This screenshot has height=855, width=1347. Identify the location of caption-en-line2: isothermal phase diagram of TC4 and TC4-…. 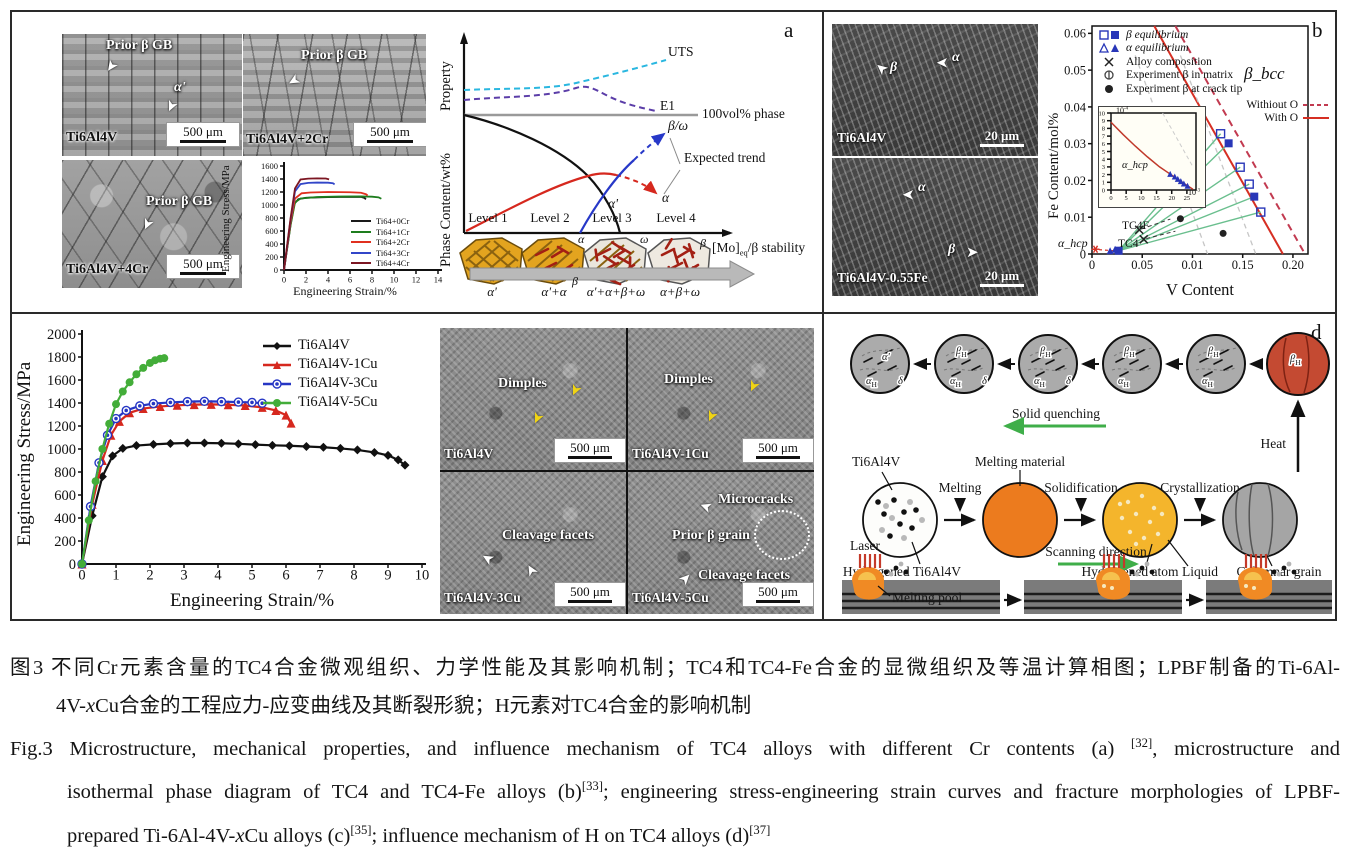
(703, 791).